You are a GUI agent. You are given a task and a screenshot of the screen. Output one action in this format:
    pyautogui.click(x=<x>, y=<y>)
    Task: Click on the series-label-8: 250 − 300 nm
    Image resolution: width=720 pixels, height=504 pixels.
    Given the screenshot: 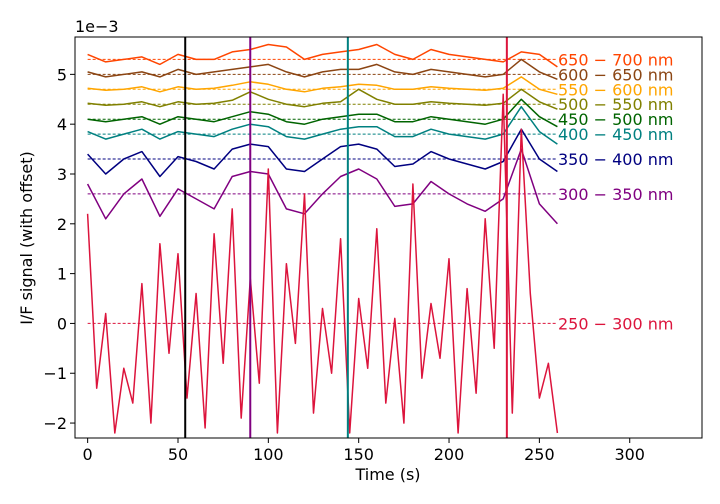 What is the action you would take?
    pyautogui.click(x=615, y=323)
    